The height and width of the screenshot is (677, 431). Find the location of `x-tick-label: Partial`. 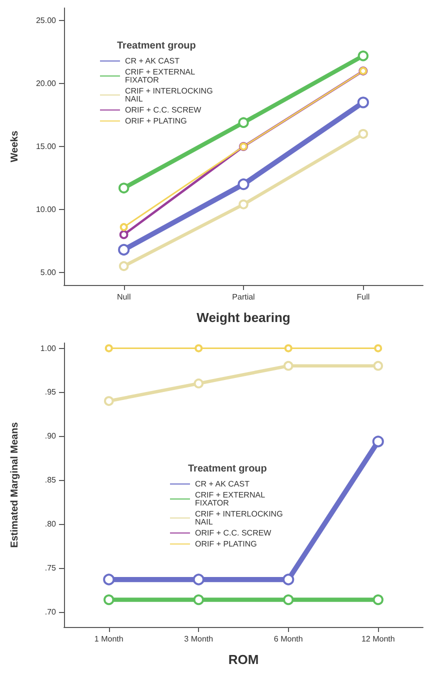

x-tick-label: Partial is located at coordinates (244, 297).